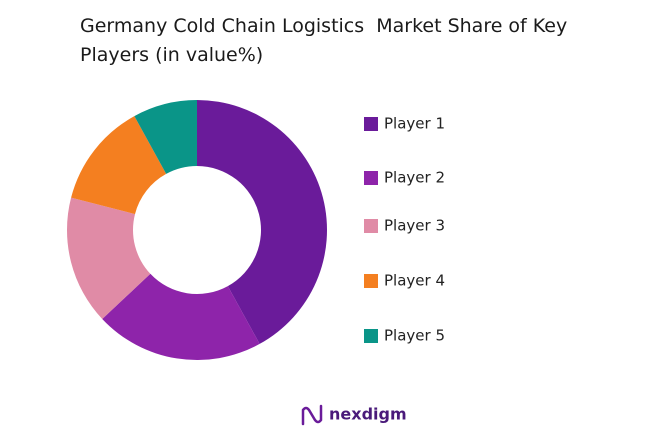  What do you see at coordinates (414, 124) in the screenshot?
I see `legend-label: Player 1` at bounding box center [414, 124].